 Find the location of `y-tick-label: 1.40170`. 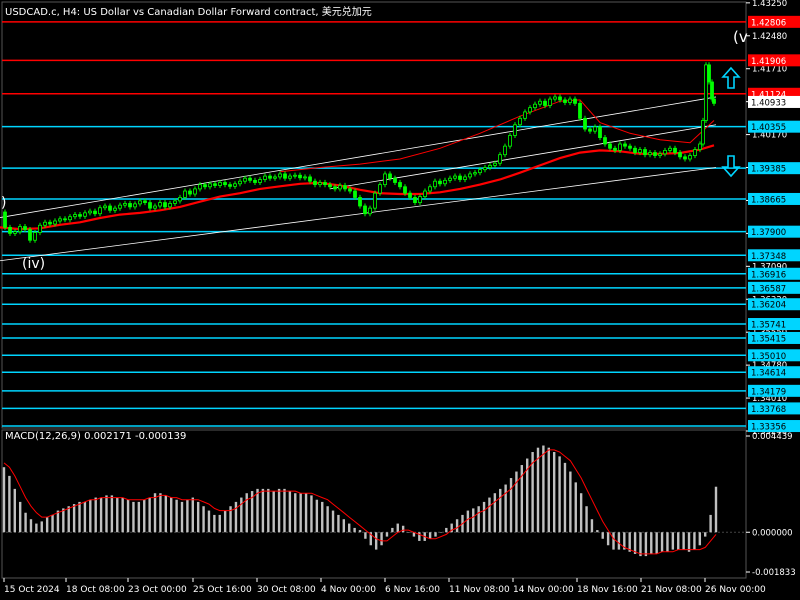

y-tick-label: 1.40170 is located at coordinates (769, 136).